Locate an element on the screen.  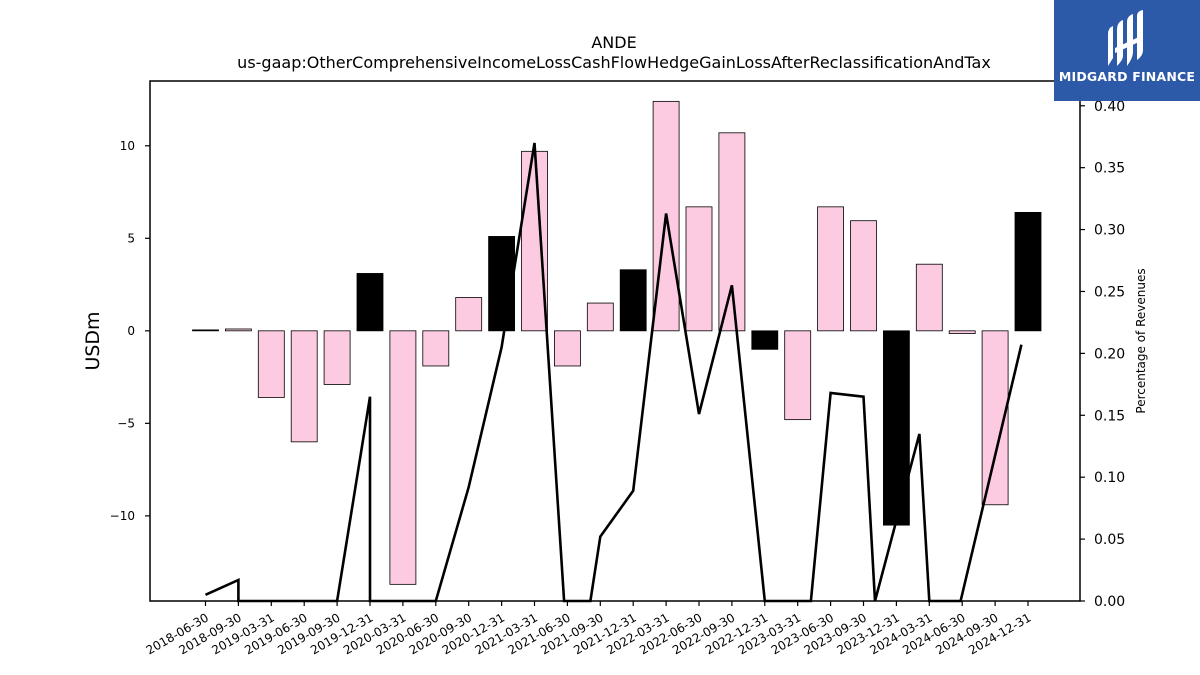
y-tick-label: −5 is located at coordinates (126, 423).